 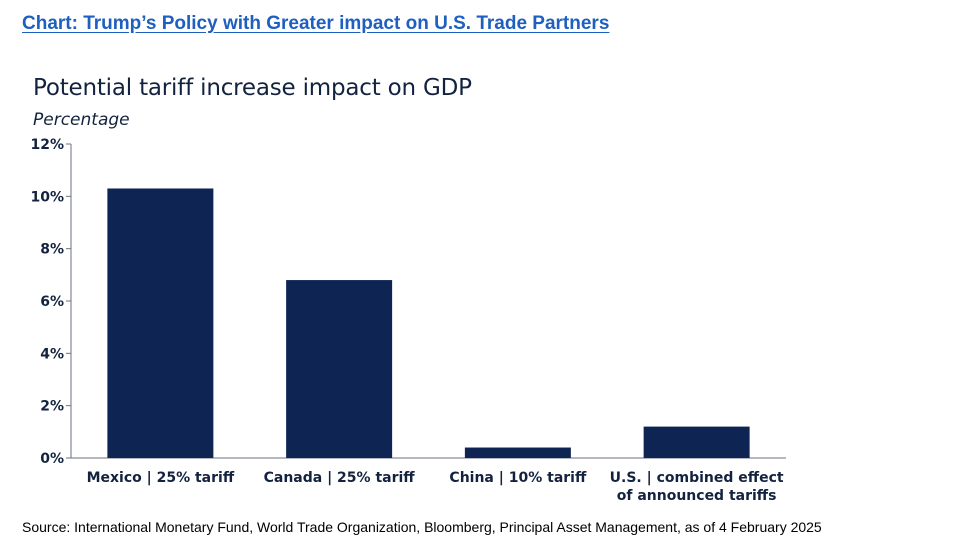 What do you see at coordinates (52, 302) in the screenshot?
I see `y-tick-label: 6%` at bounding box center [52, 302].